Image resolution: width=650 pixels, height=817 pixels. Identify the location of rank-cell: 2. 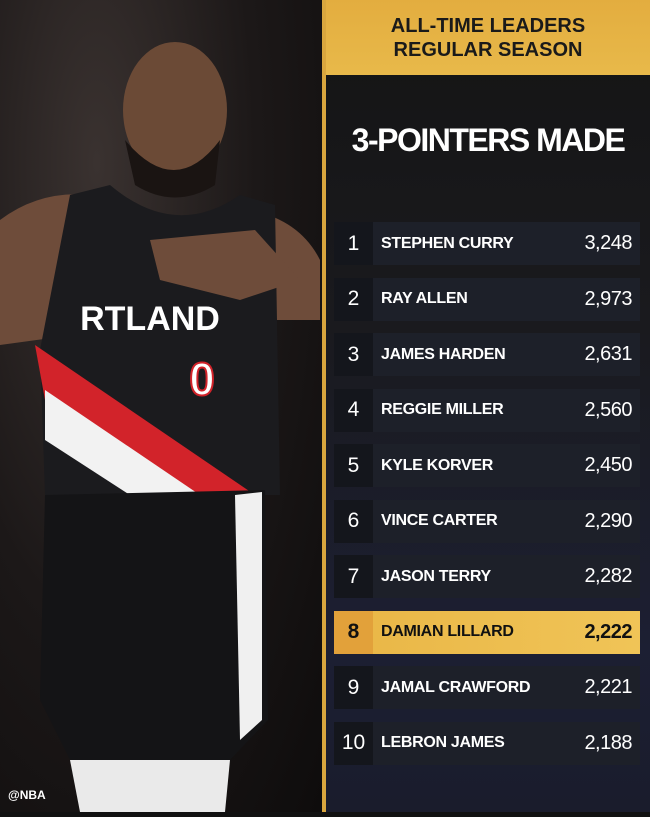
(353, 299).